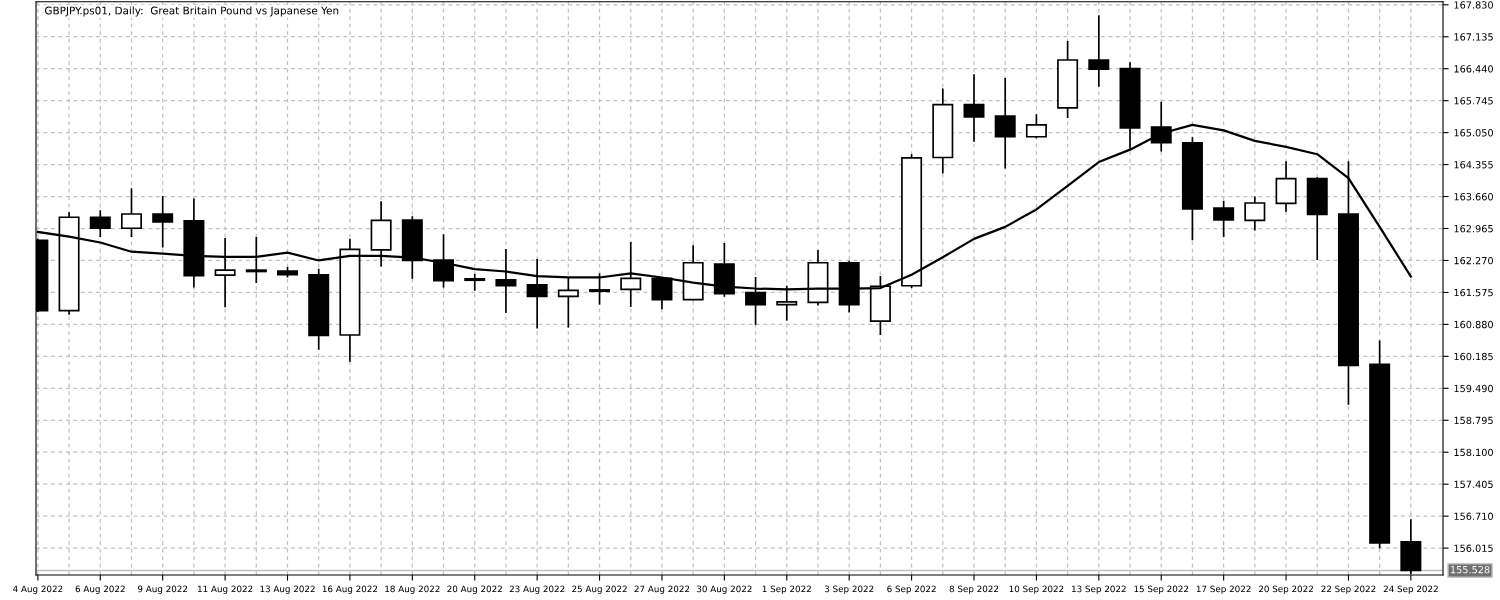  Describe the element at coordinates (474, 589) in the screenshot. I see `x-tick-label: 20 Aug 2022` at that location.